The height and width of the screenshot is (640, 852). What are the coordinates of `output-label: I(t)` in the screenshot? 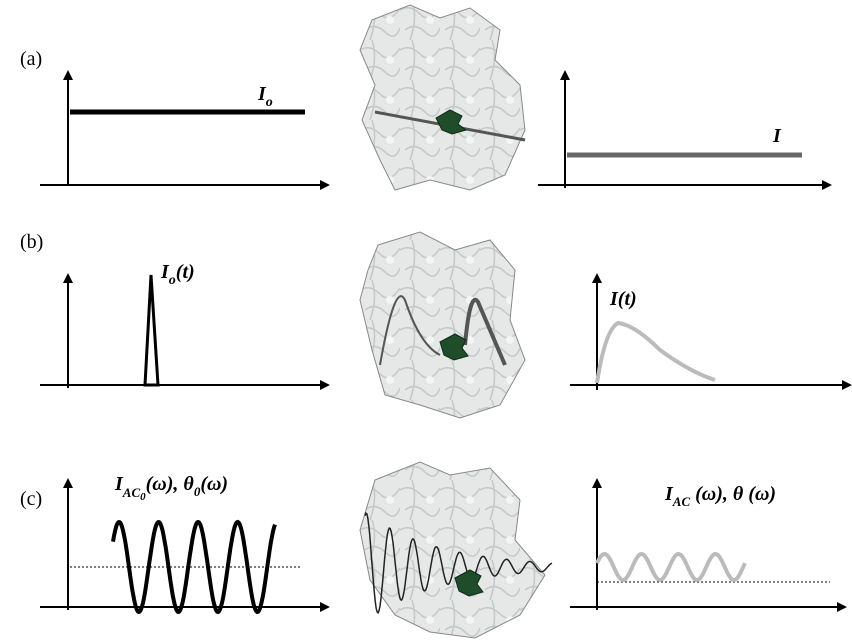 It's located at (623, 299).